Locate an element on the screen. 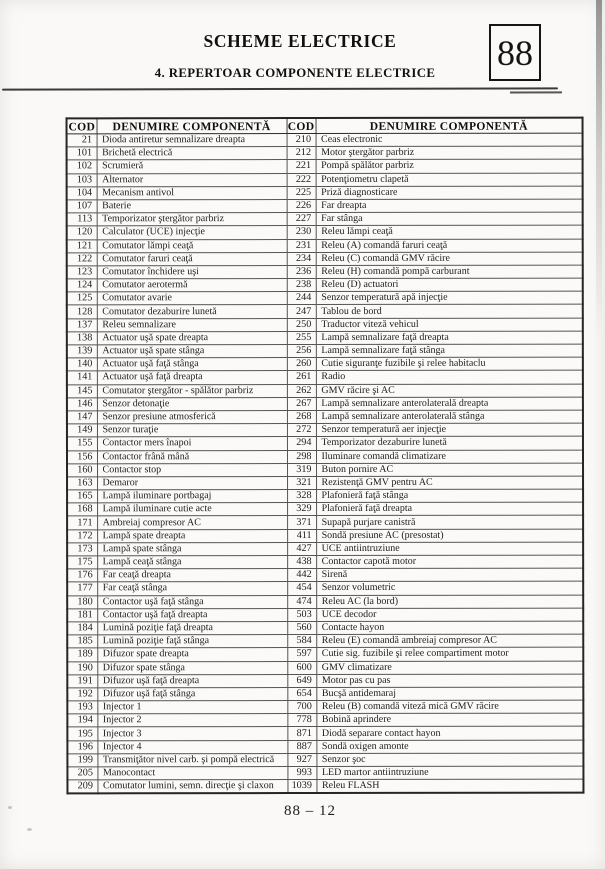 The height and width of the screenshot is (869, 605). component-code: 238 is located at coordinates (301, 285).